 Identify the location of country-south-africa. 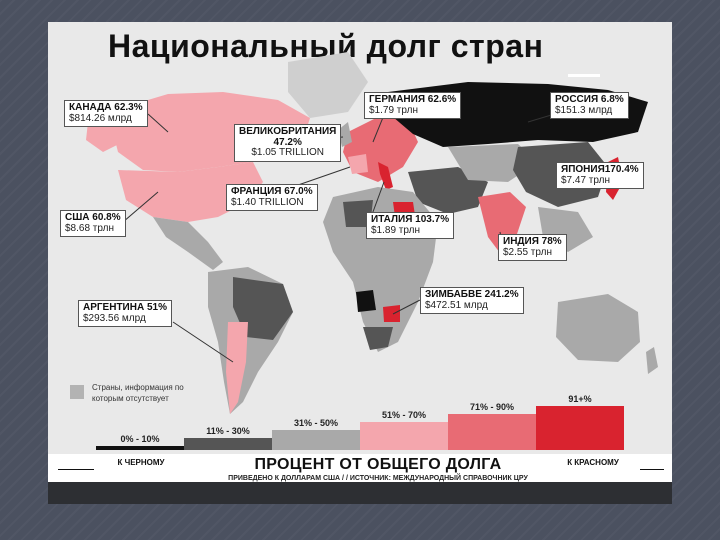
(378, 338).